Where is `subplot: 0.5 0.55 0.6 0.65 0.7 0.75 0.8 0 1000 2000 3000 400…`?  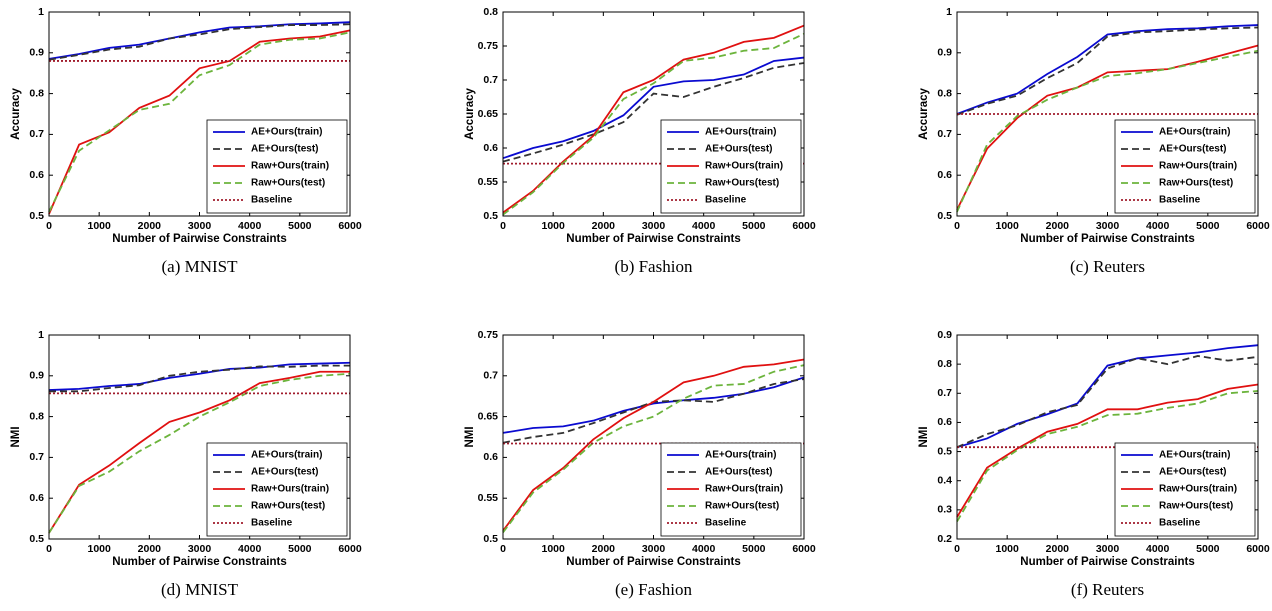 subplot: 0.5 0.55 0.6 0.65 0.7 0.75 0.8 0 1000 2000 3000 400… is located at coordinates (640, 141).